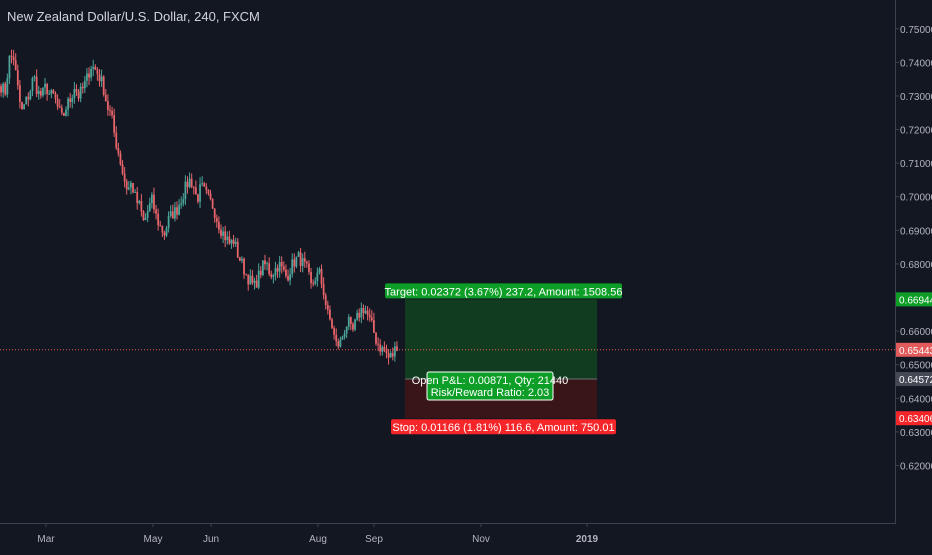 The image size is (932, 555). Describe the element at coordinates (490, 381) in the screenshot. I see `pnl-label-text: Open P&L: 0.00871, Qty: 21440` at that location.